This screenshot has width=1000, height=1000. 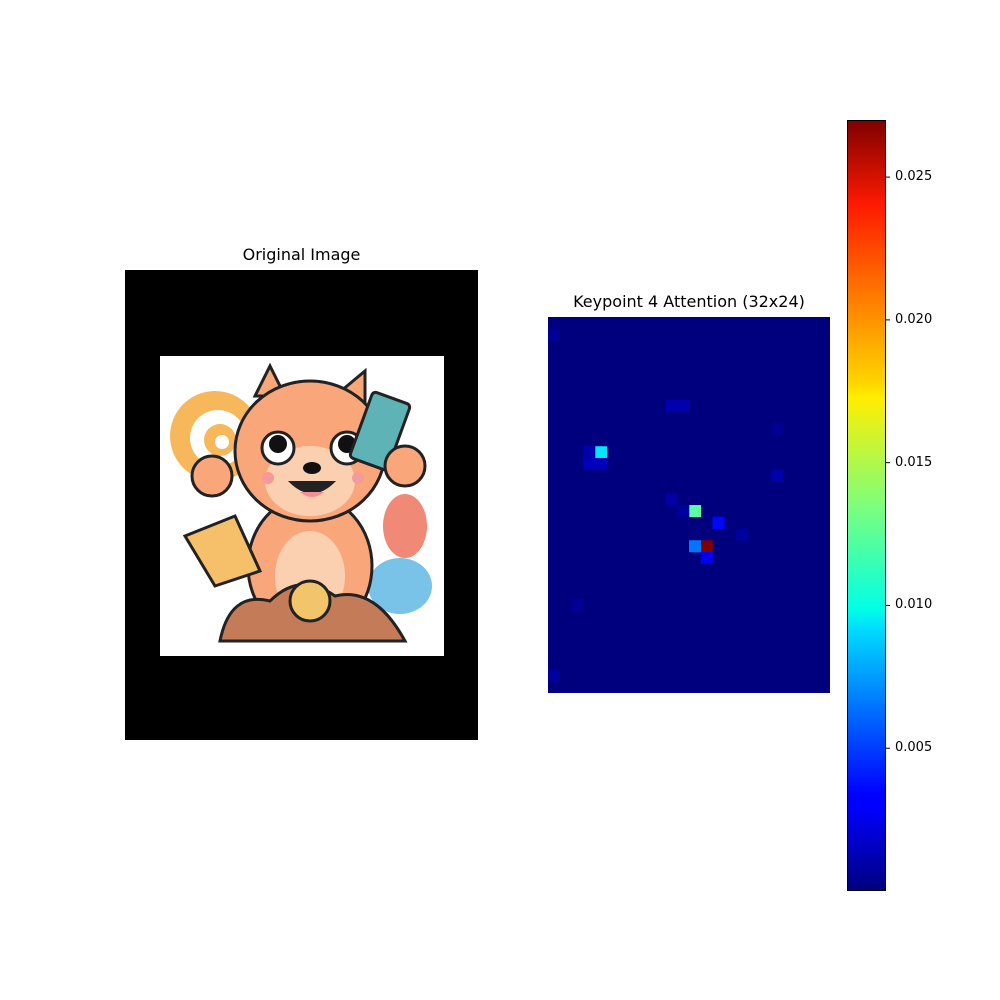 I want to click on original-image-title: Original Image, so click(x=301, y=254).